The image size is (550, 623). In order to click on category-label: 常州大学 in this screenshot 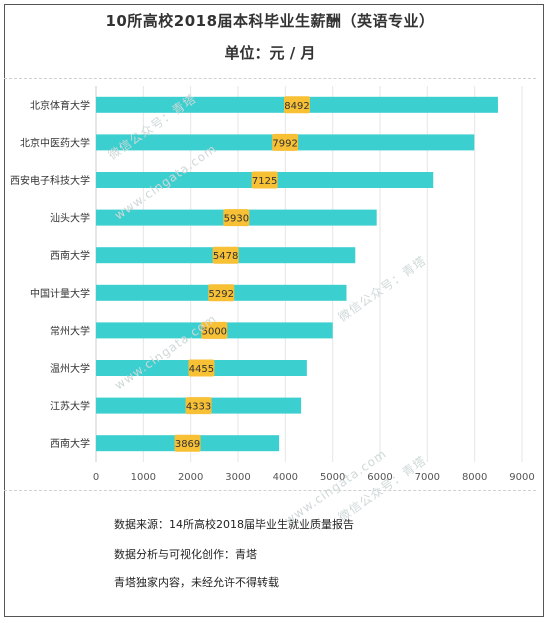, I will do `click(70, 330)`.